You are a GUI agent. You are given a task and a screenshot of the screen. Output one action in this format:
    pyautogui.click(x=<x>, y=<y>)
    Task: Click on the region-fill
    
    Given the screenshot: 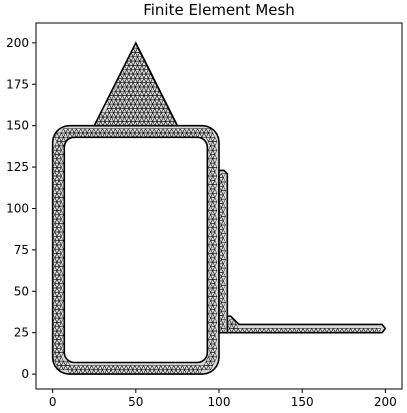 What is the action you would take?
    pyautogui.click(x=223, y=251)
    